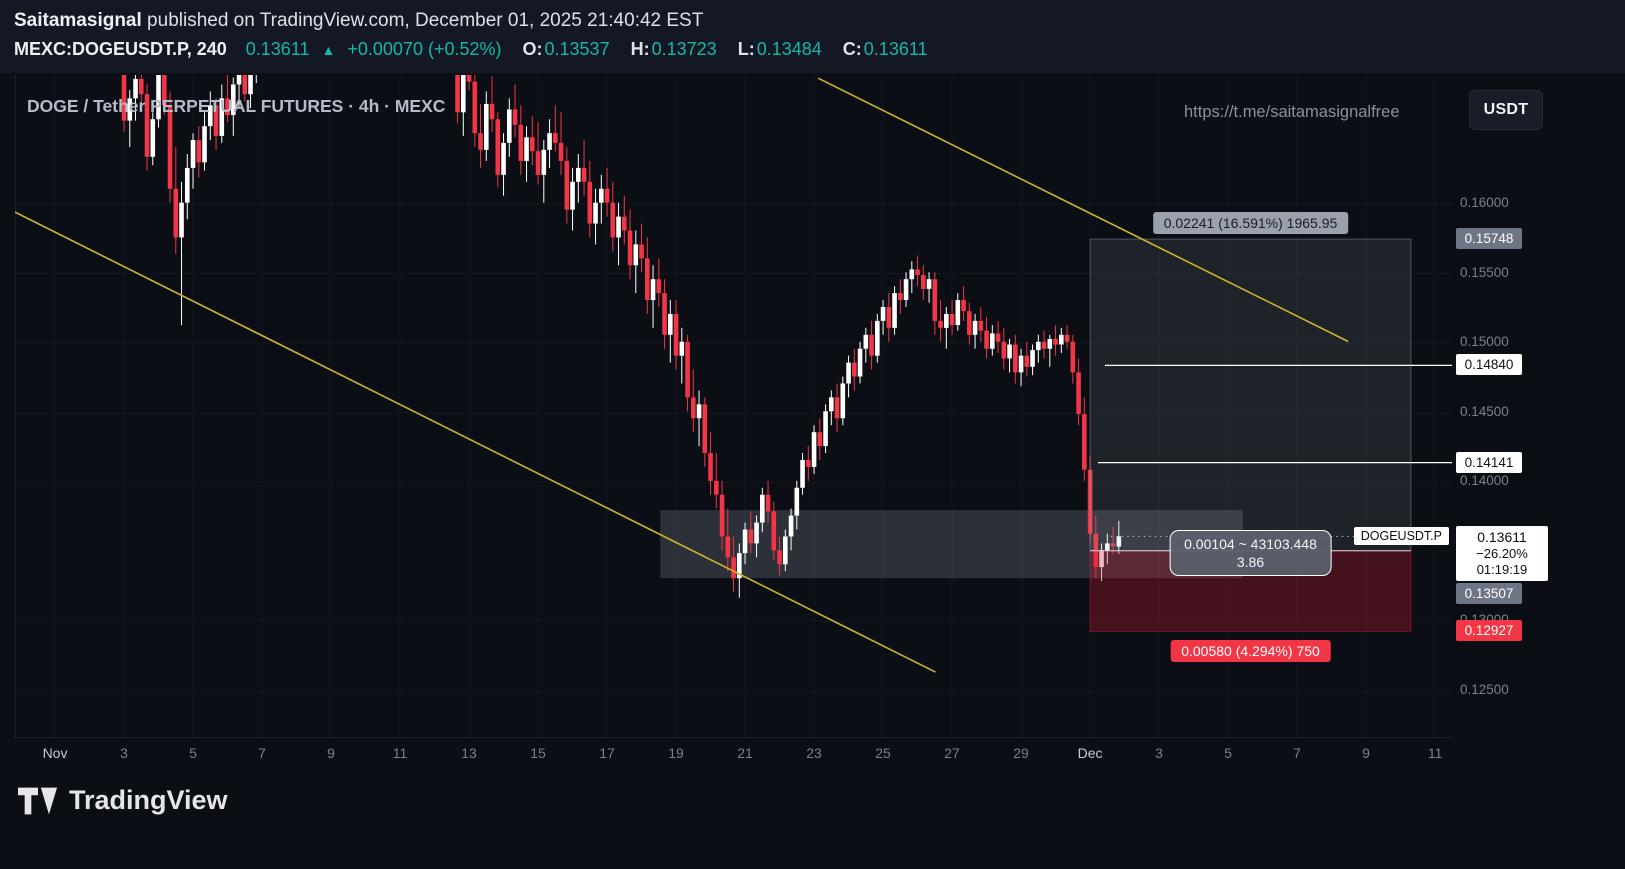 This screenshot has width=1625, height=869. I want to click on author-name: Saitamasignal, so click(78, 20).